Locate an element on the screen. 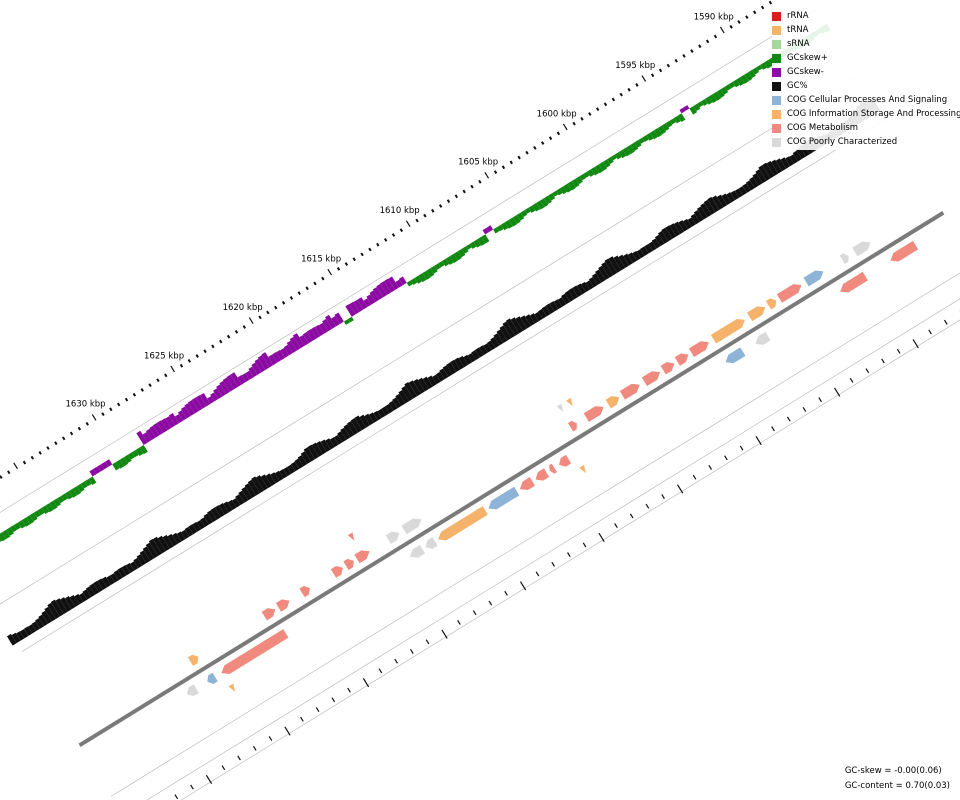 The height and width of the screenshot is (800, 960). scale-tick-label: 1595 kbp is located at coordinates (635, 66).